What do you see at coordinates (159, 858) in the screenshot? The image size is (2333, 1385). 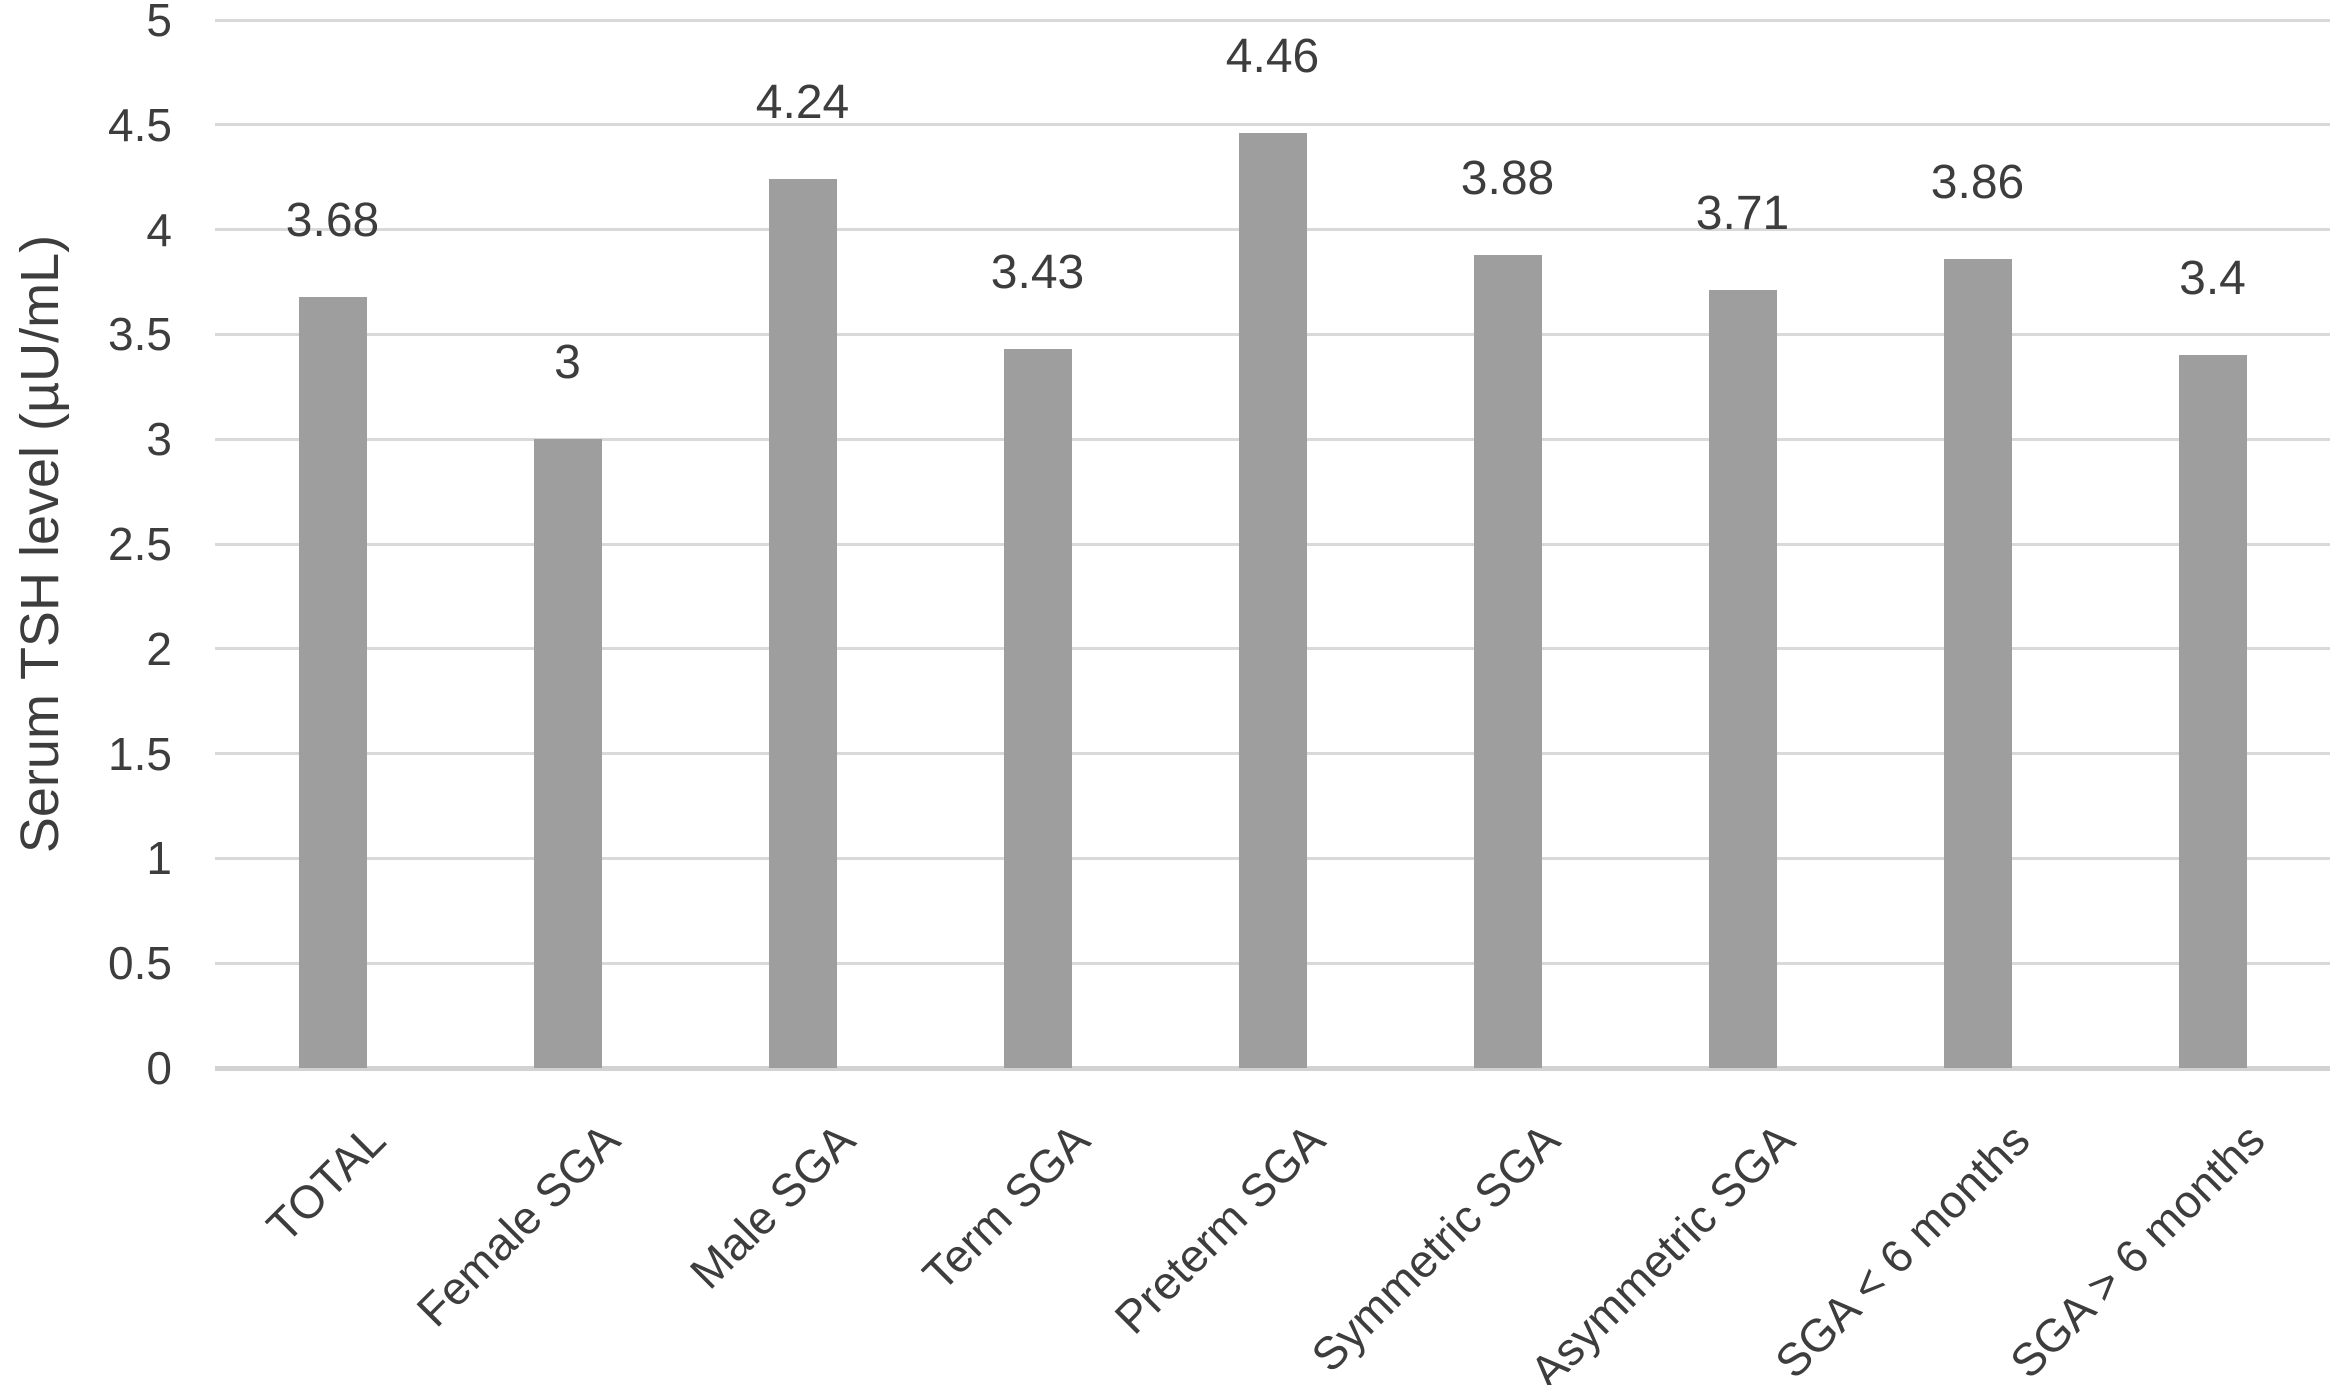 I see `y-tick-label: 1` at bounding box center [159, 858].